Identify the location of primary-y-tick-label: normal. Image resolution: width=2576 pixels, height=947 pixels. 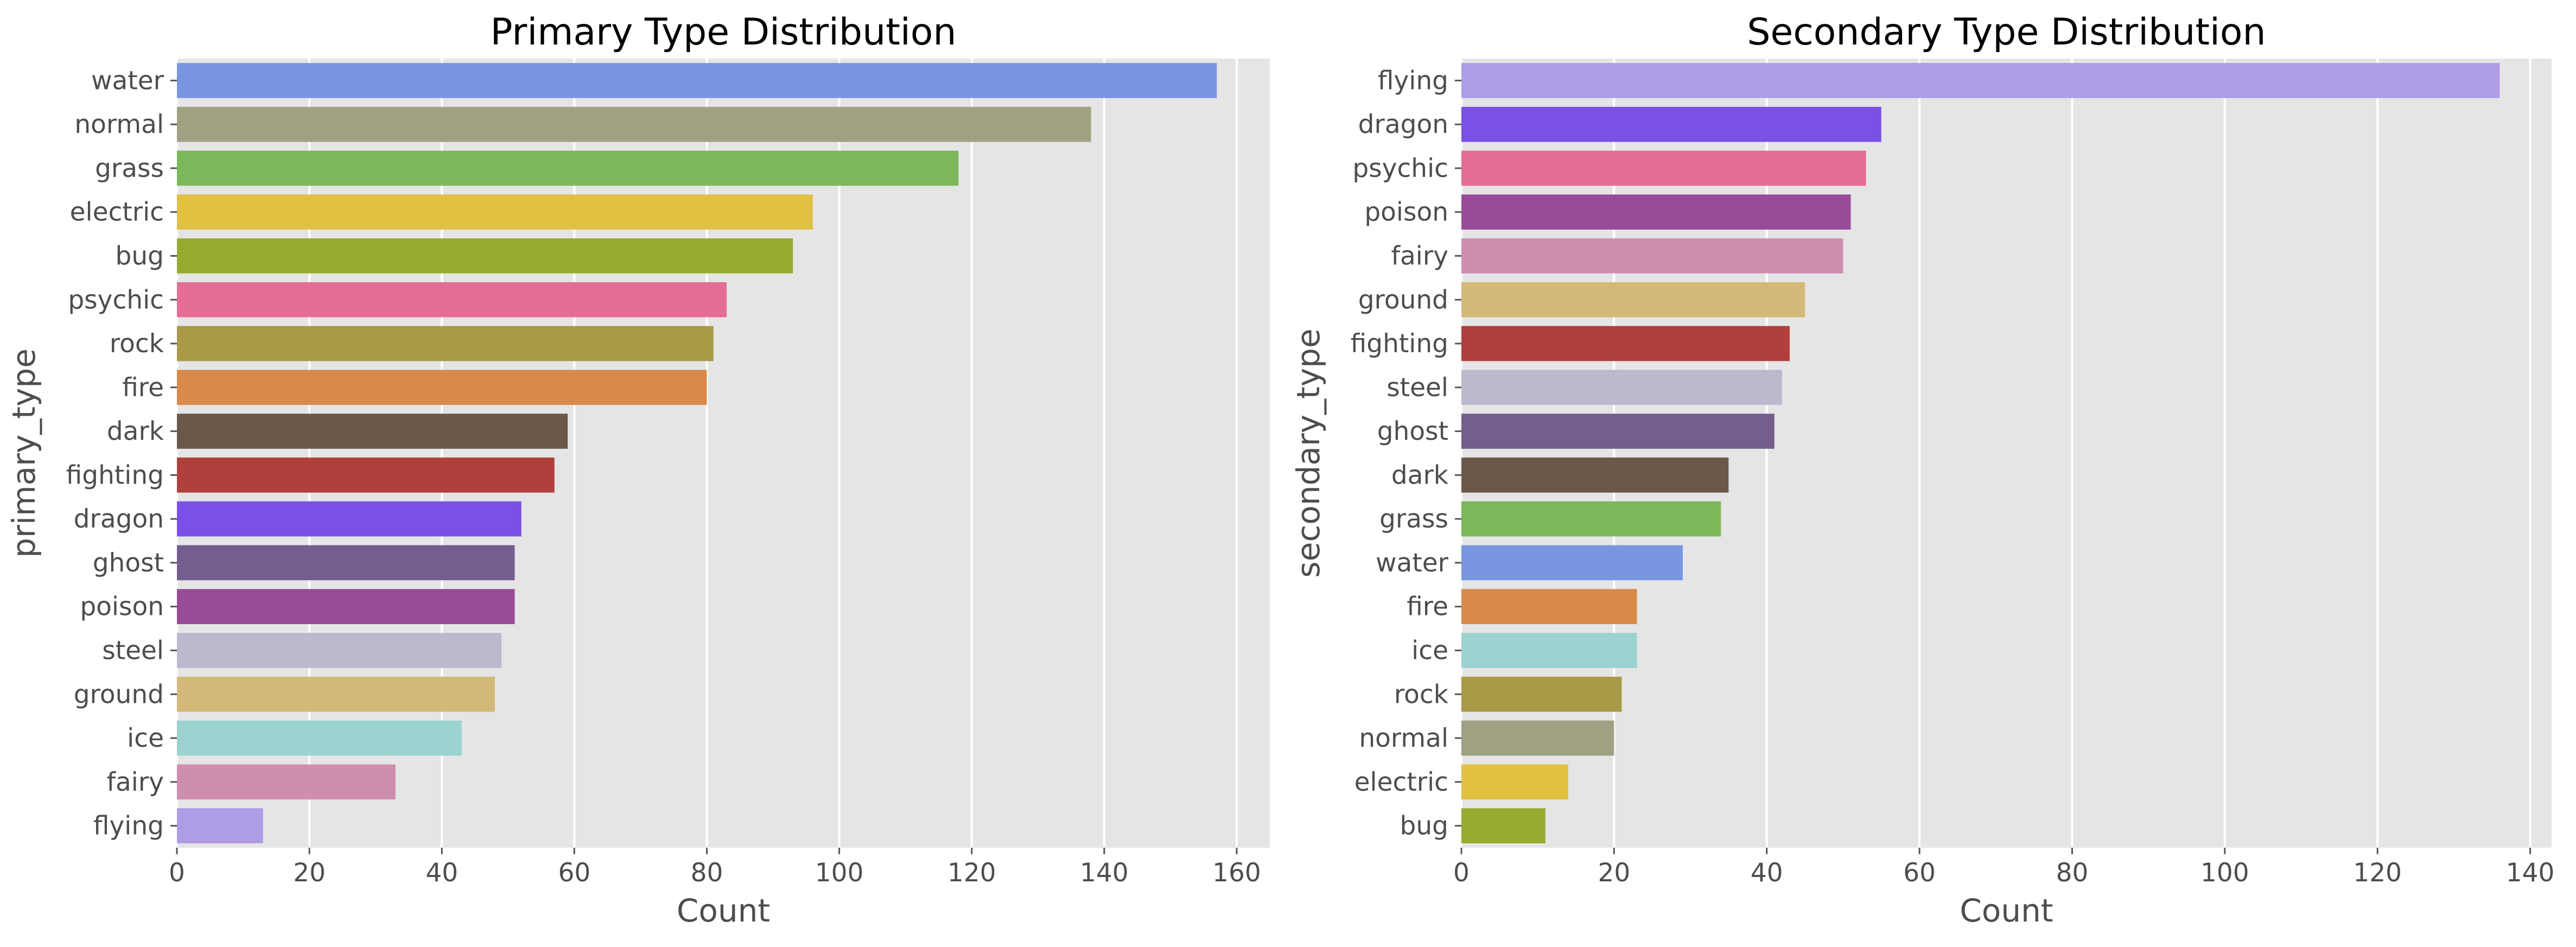
(119, 124).